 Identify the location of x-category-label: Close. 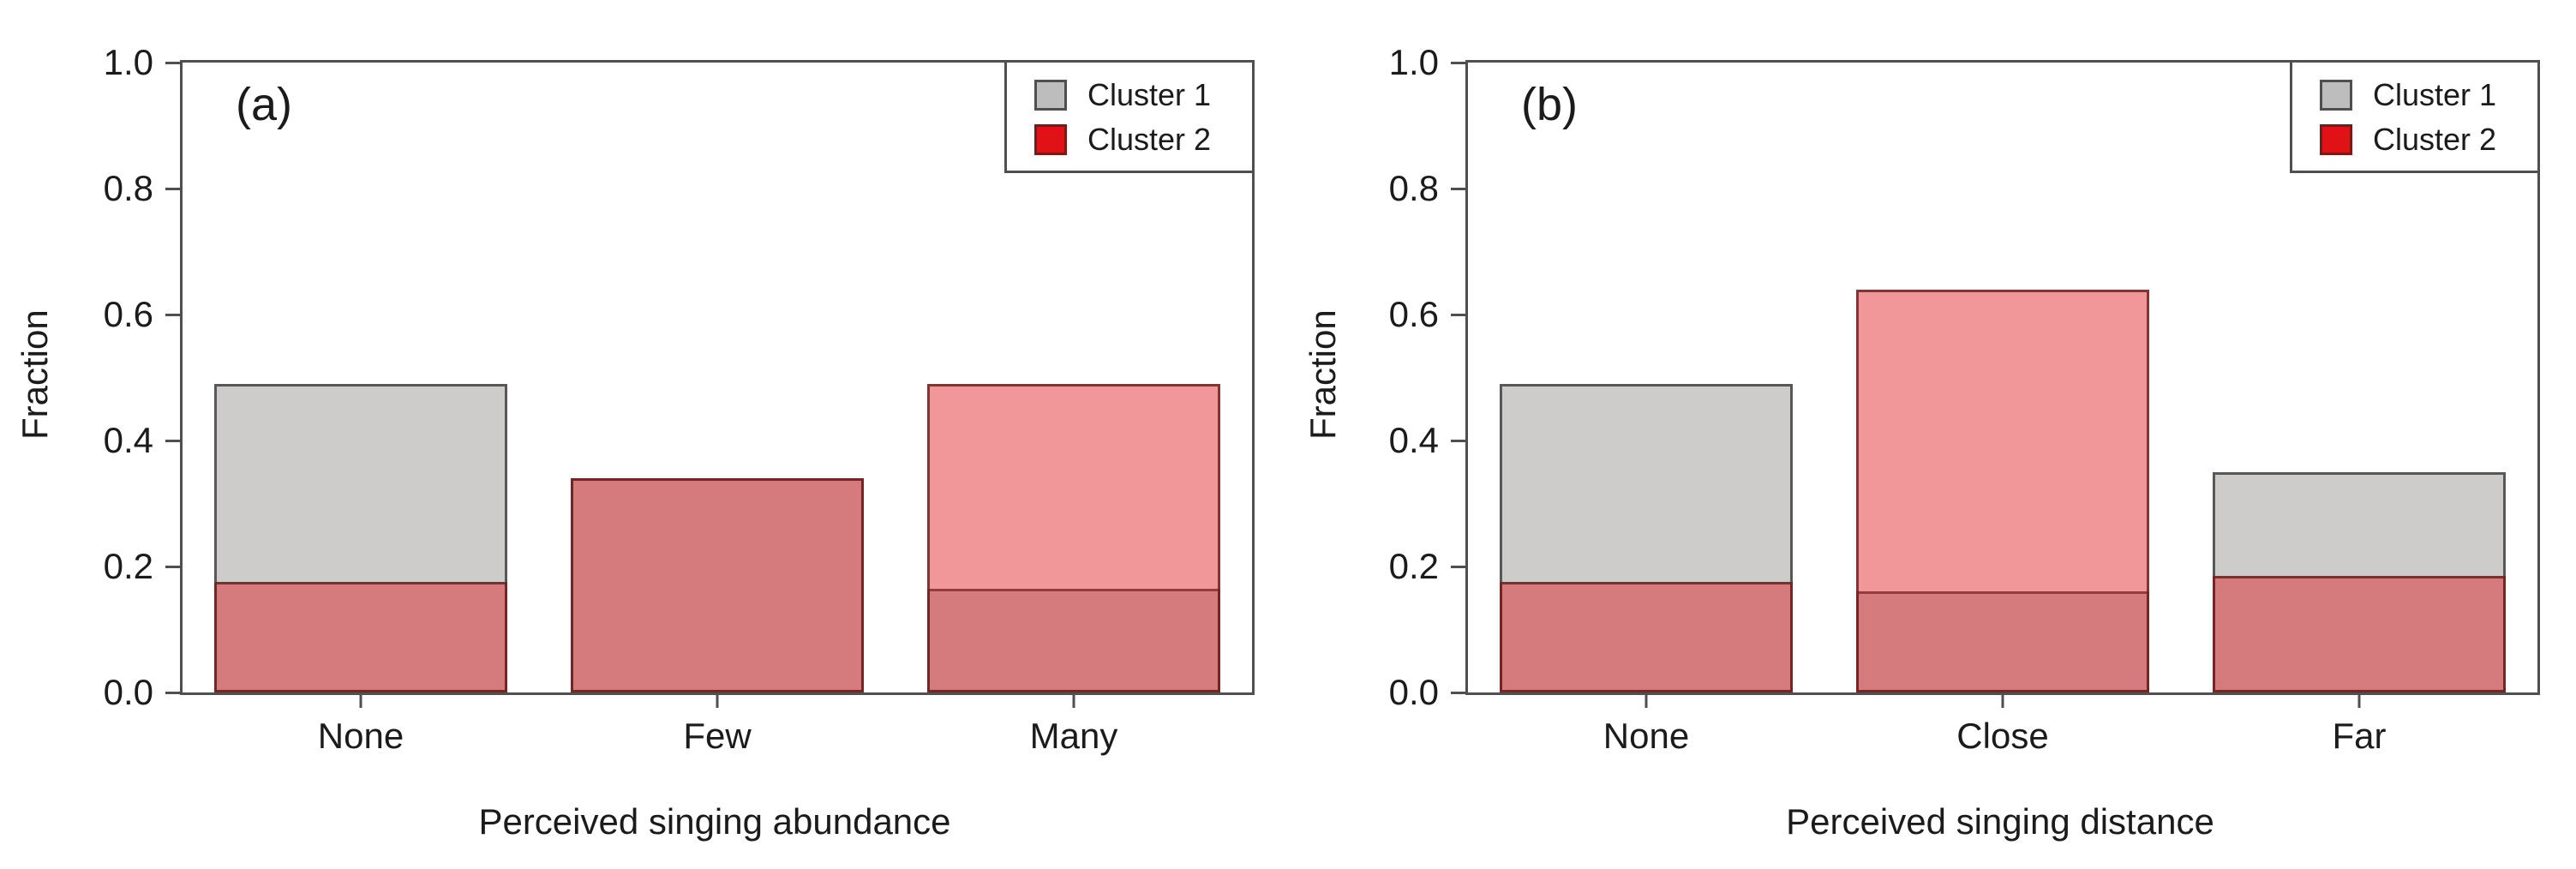
(2003, 736).